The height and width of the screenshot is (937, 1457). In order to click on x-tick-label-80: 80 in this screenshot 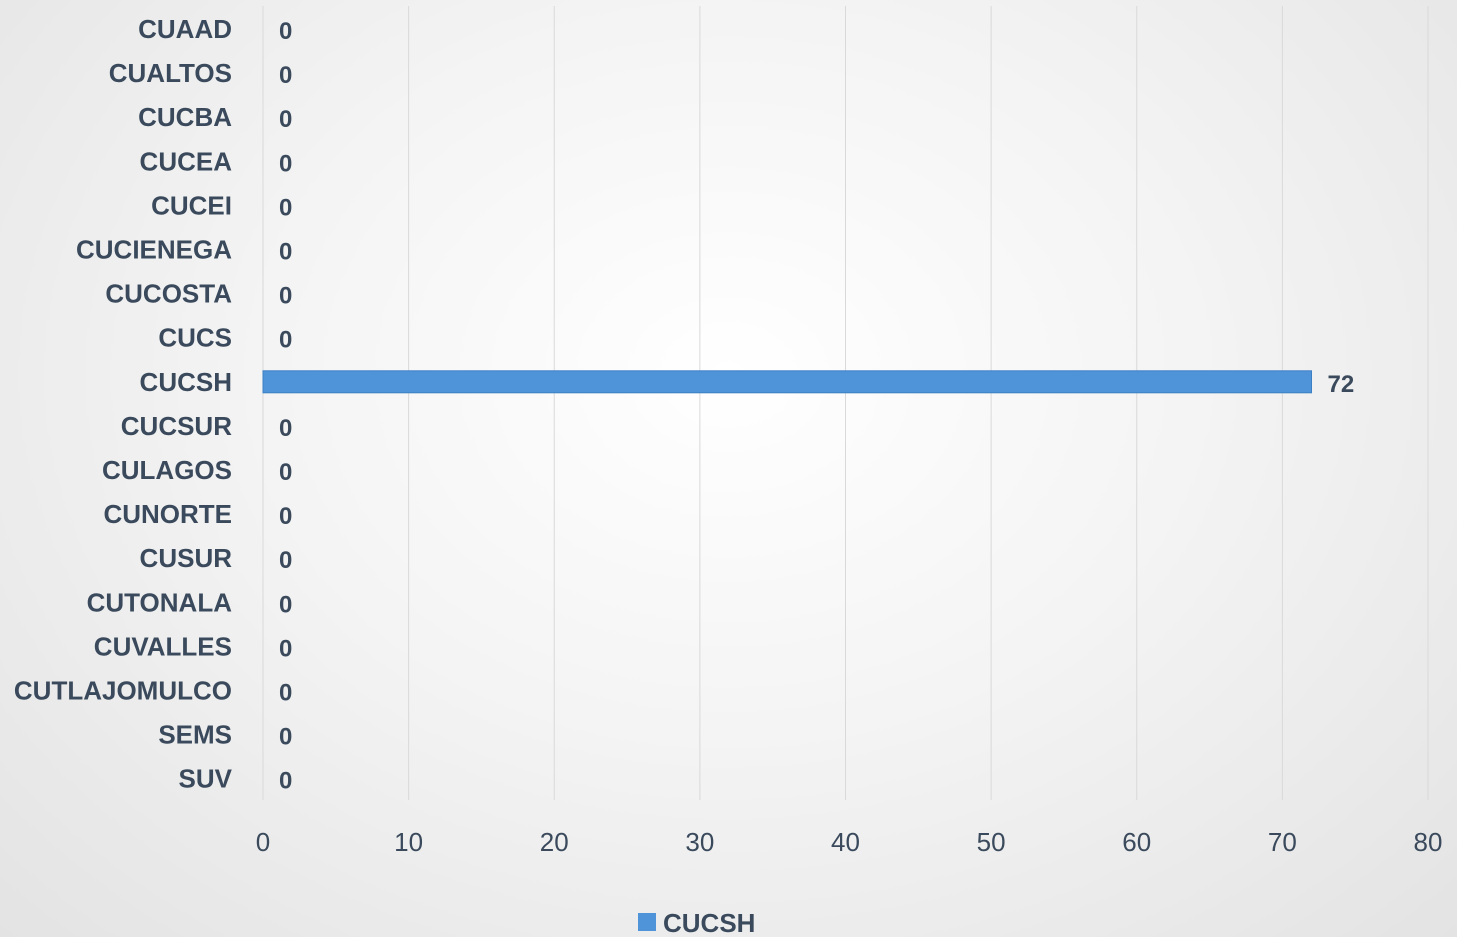, I will do `click(1428, 842)`.